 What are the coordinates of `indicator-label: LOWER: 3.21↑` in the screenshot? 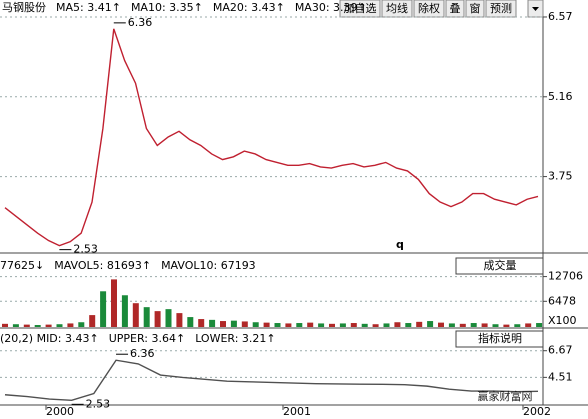 It's located at (235, 338).